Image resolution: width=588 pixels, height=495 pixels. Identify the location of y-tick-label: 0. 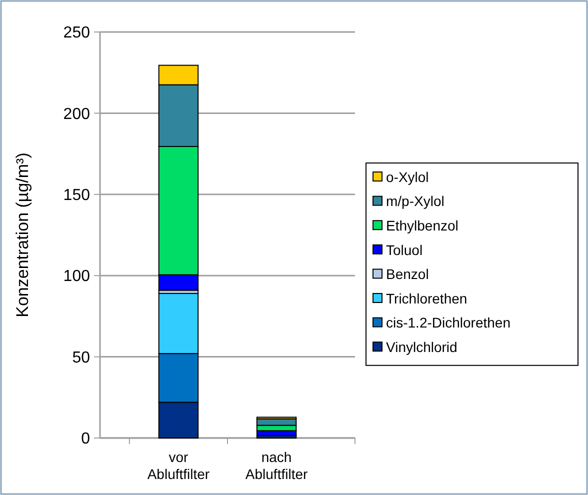
(85, 439).